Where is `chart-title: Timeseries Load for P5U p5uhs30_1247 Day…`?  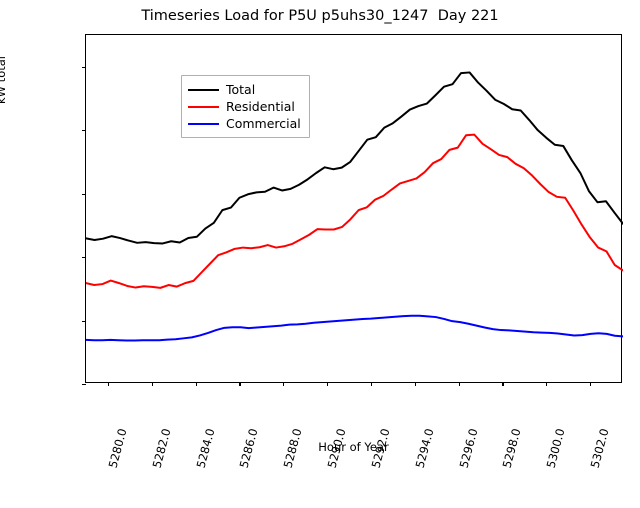 chart-title: Timeseries Load for P5U p5uhs30_1247 Day… is located at coordinates (320, 16).